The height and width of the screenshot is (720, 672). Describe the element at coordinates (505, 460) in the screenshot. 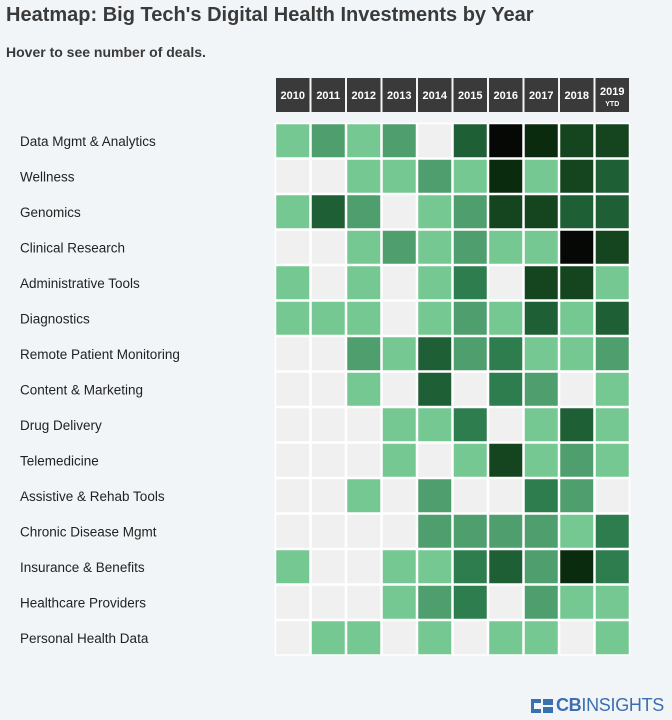

I see `heatmap-cell: Telemedicine 2016: 5` at that location.